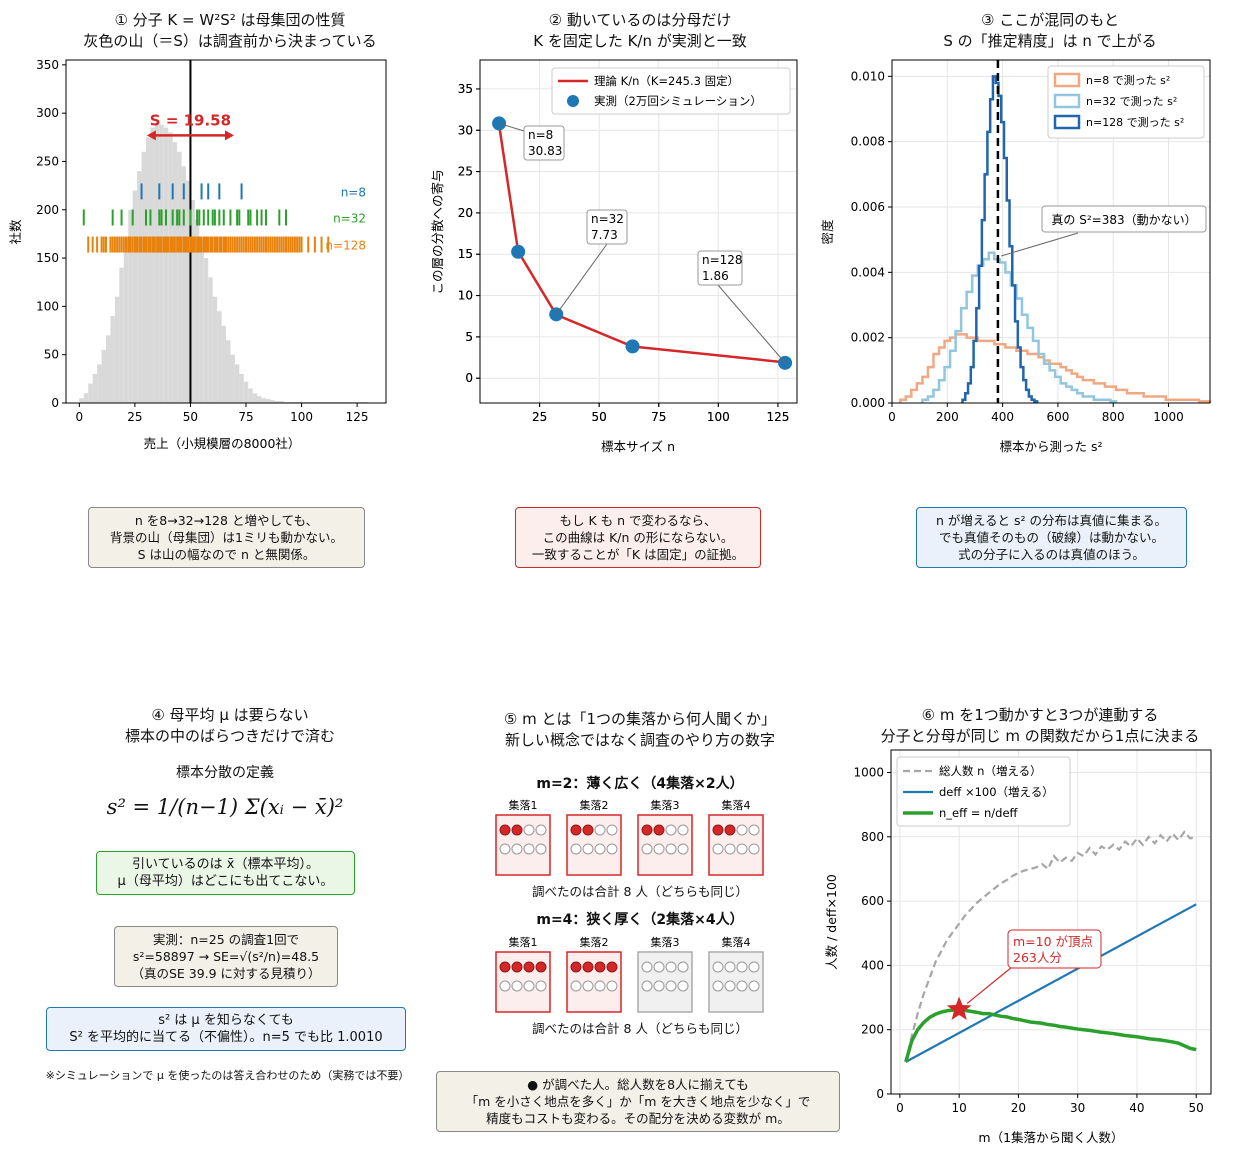 This screenshot has height=1157, width=1234. Describe the element at coordinates (638, 1101) in the screenshot. I see `panel5-note-line2: 「m を小さく地点を多く」か「m を大きく地点を少なく」で` at that location.